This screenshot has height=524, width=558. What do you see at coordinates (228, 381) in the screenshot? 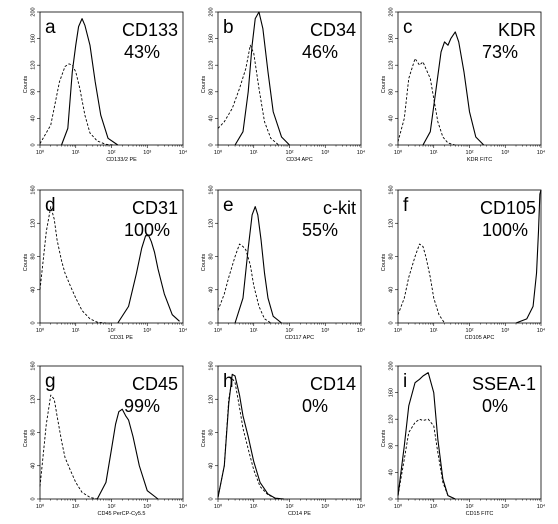
I see `panel-letter: h` at bounding box center [228, 381].